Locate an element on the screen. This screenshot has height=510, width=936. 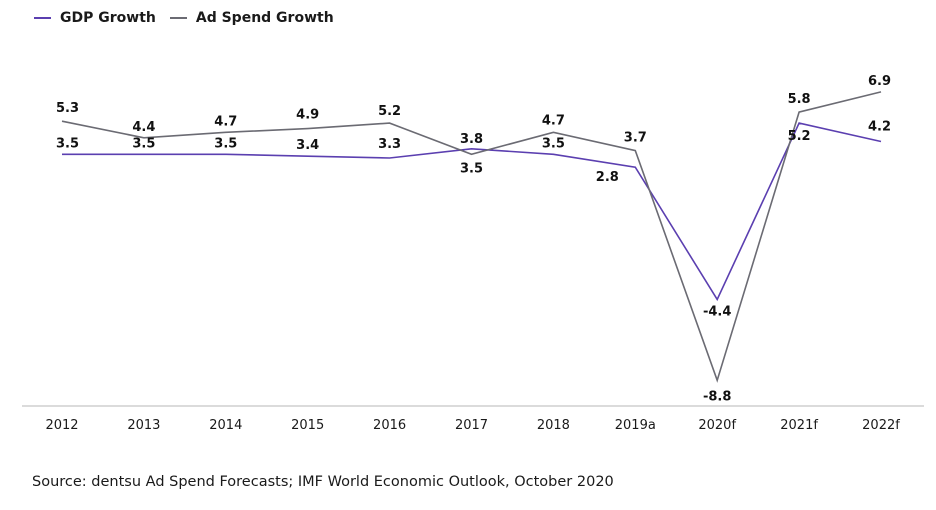
legend-label-ad-spend: Ad Spend Growth is located at coordinates (264, 18).